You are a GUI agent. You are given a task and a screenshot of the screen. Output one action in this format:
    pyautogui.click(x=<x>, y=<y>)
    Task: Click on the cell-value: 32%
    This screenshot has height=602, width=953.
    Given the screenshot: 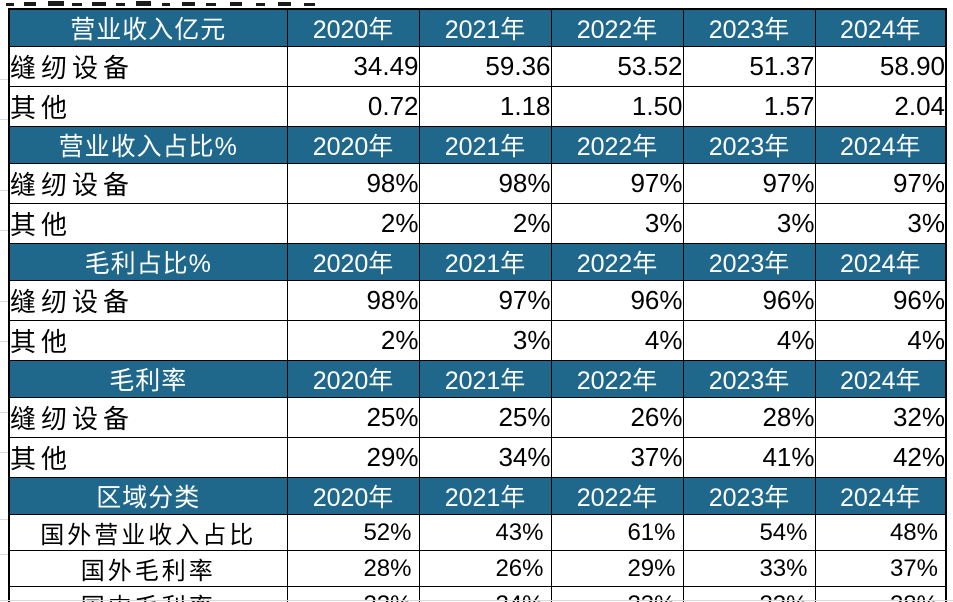 What is the action you would take?
    pyautogui.click(x=880, y=417)
    